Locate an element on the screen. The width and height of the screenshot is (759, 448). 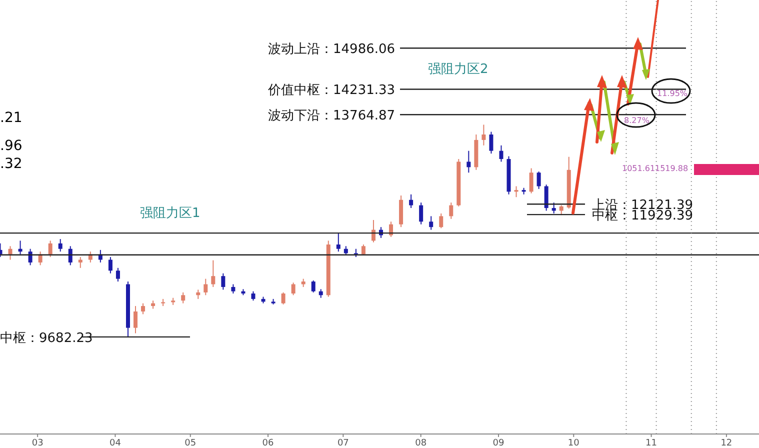
ref-line-label: 波动上沿：14986.06 is located at coordinates (332, 50).